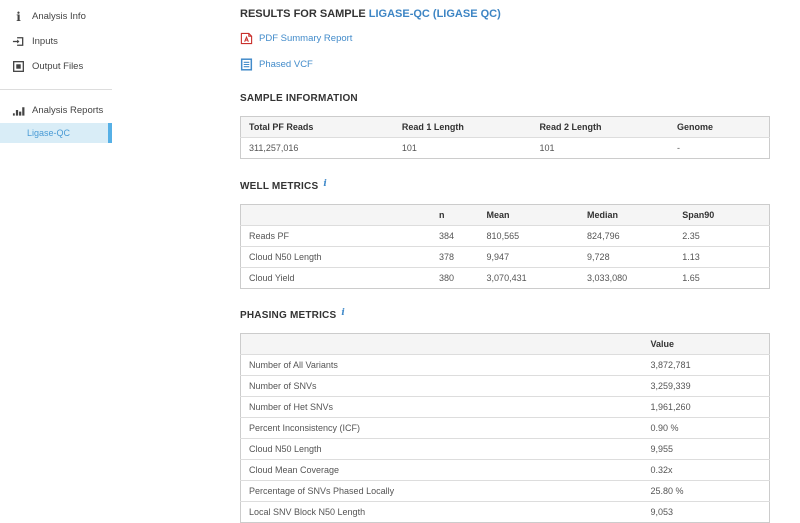 This screenshot has width=800, height=523. Describe the element at coordinates (18, 66) in the screenshot. I see `output-files-icon` at that location.